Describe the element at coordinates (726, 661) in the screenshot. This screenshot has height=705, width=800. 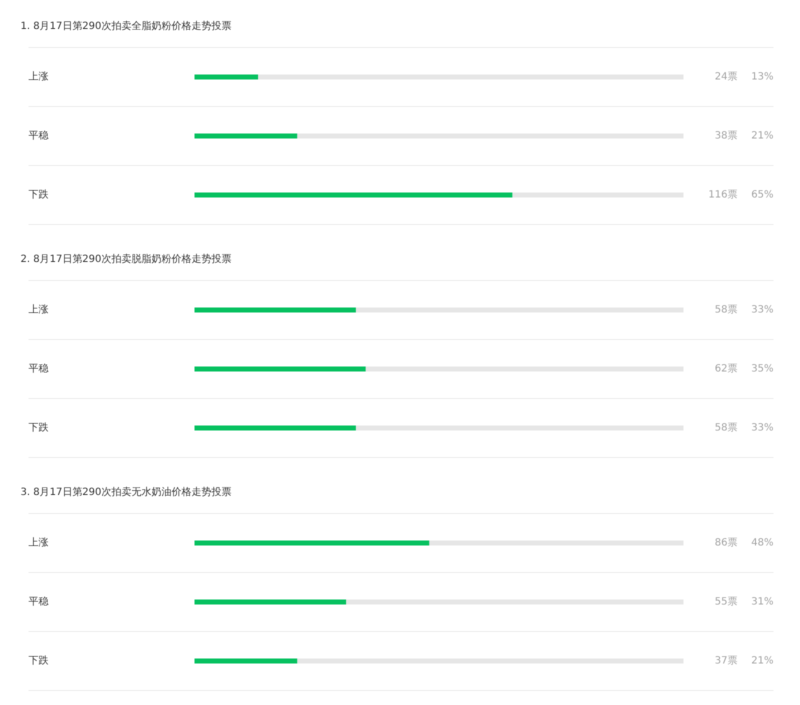
I see `text: 37票` at that location.